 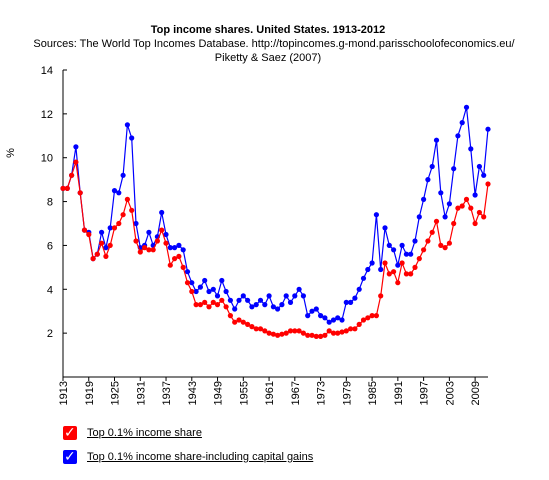 I want to click on x-tick-label: 1961, so click(x=270, y=393).